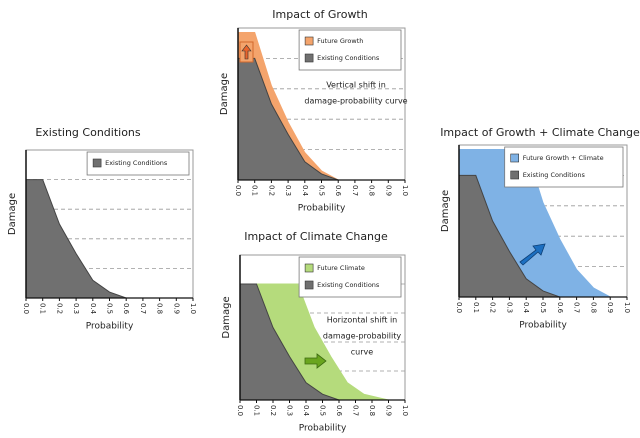 The height and width of the screenshot is (438, 640). I want to click on legend-label: Future Growth, so click(340, 41).